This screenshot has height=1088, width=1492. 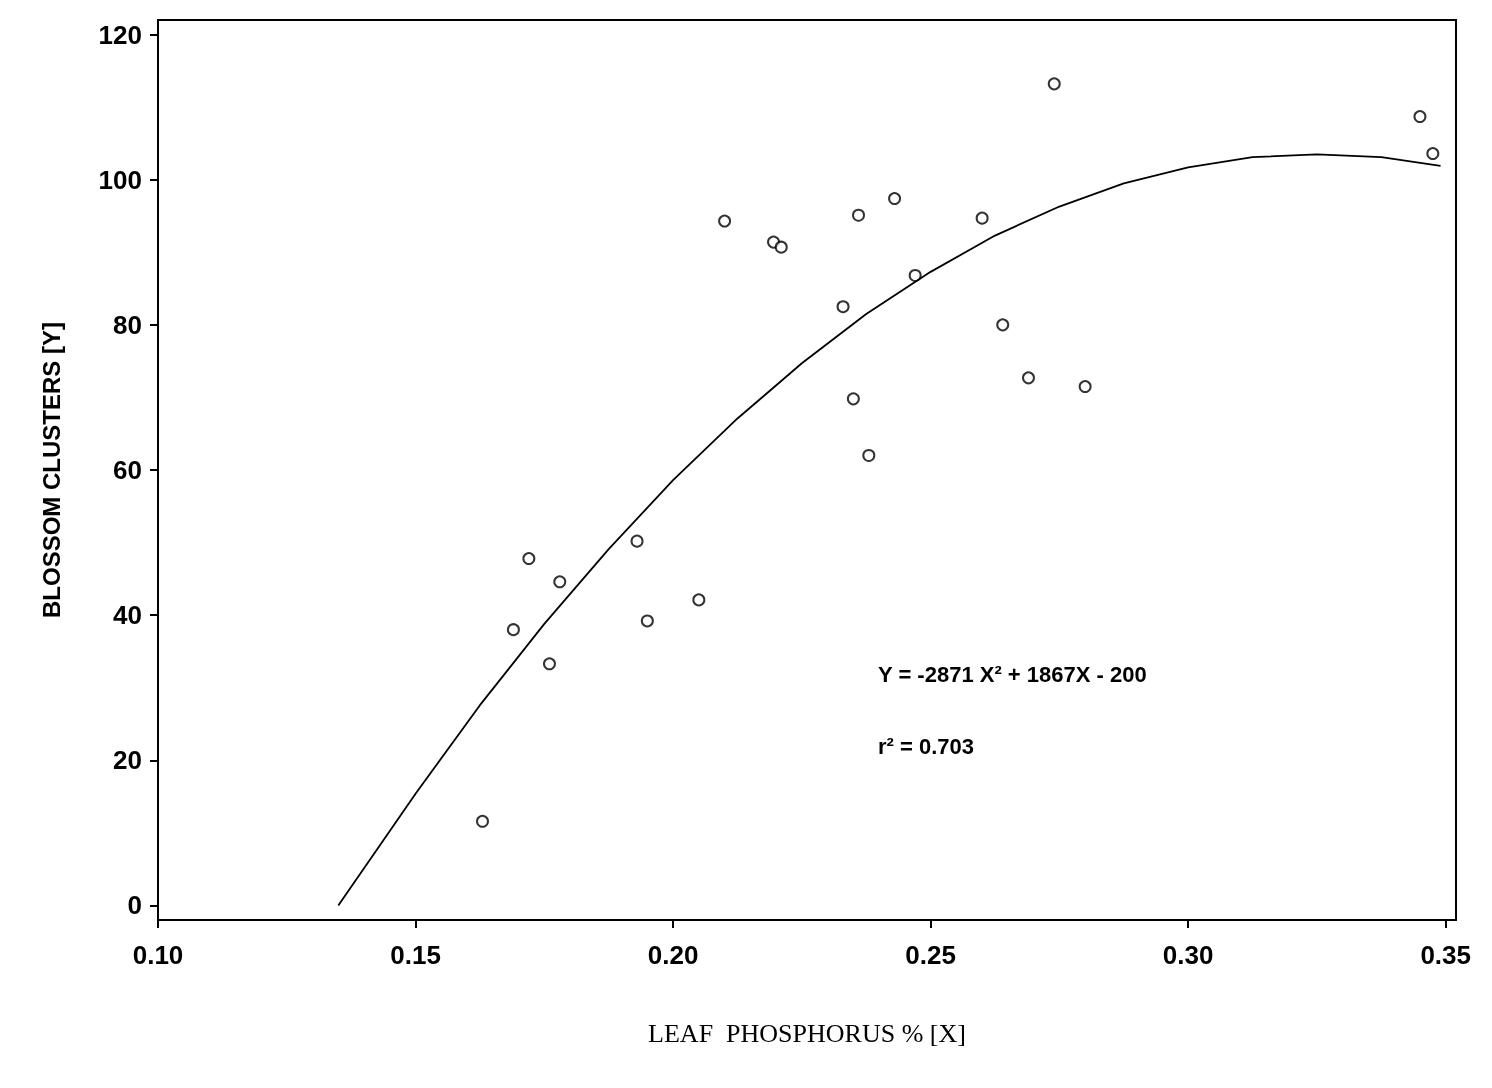 What do you see at coordinates (127, 324) in the screenshot?
I see `y-tick-label: 80` at bounding box center [127, 324].